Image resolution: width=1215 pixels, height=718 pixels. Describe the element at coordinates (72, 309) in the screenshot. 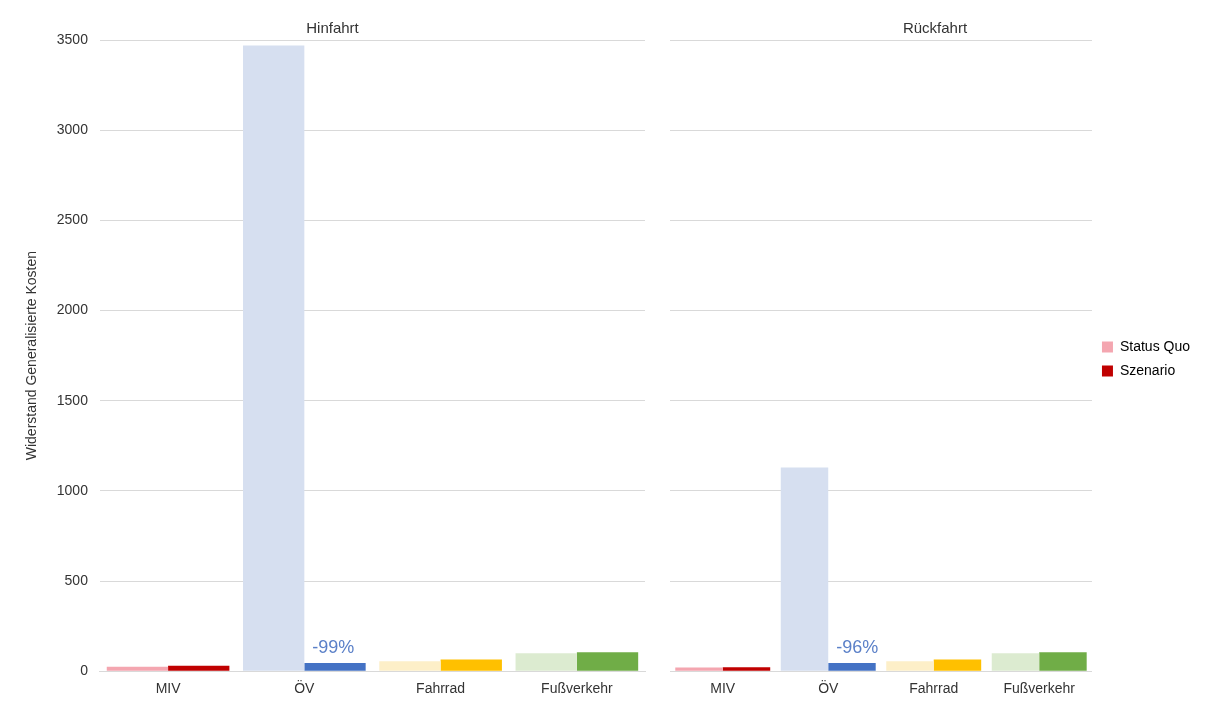

I see `y-tick-label: 2000` at that location.